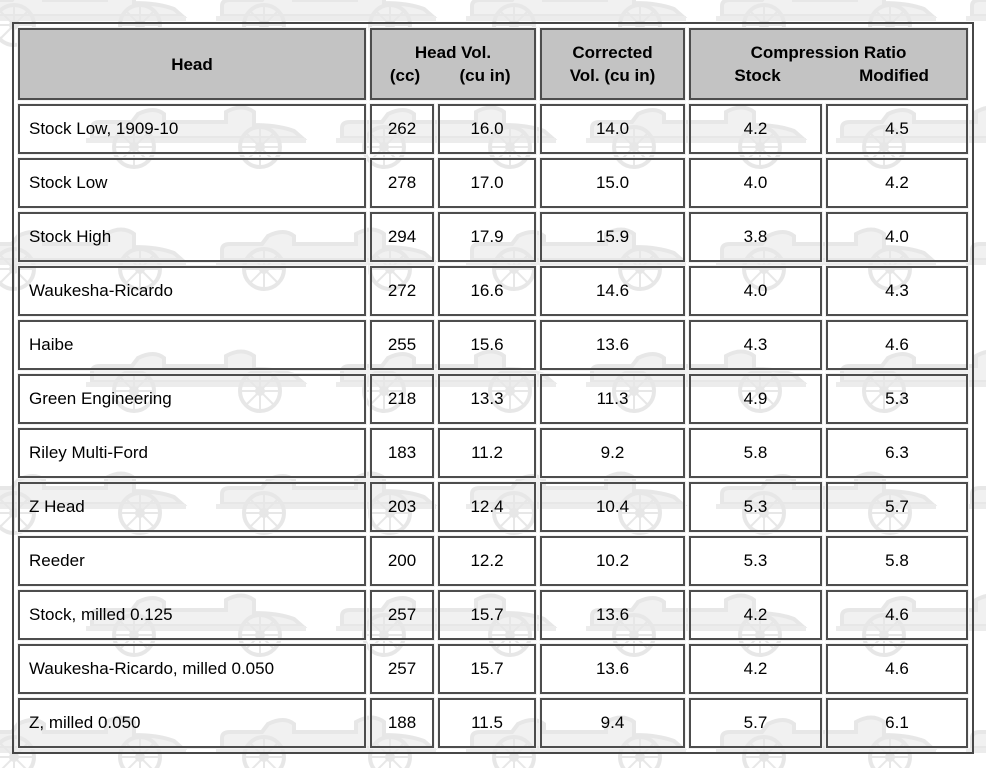 This screenshot has width=986, height=768. I want to click on corrected-vol-cell: 14.6, so click(612, 291).